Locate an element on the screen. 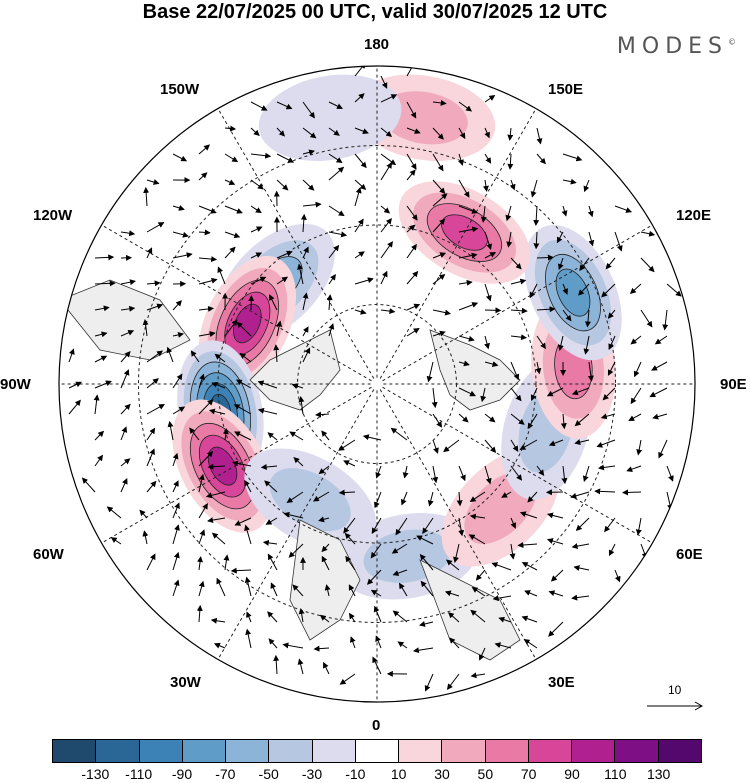  anomaly-contour is located at coordinates (330, 118).